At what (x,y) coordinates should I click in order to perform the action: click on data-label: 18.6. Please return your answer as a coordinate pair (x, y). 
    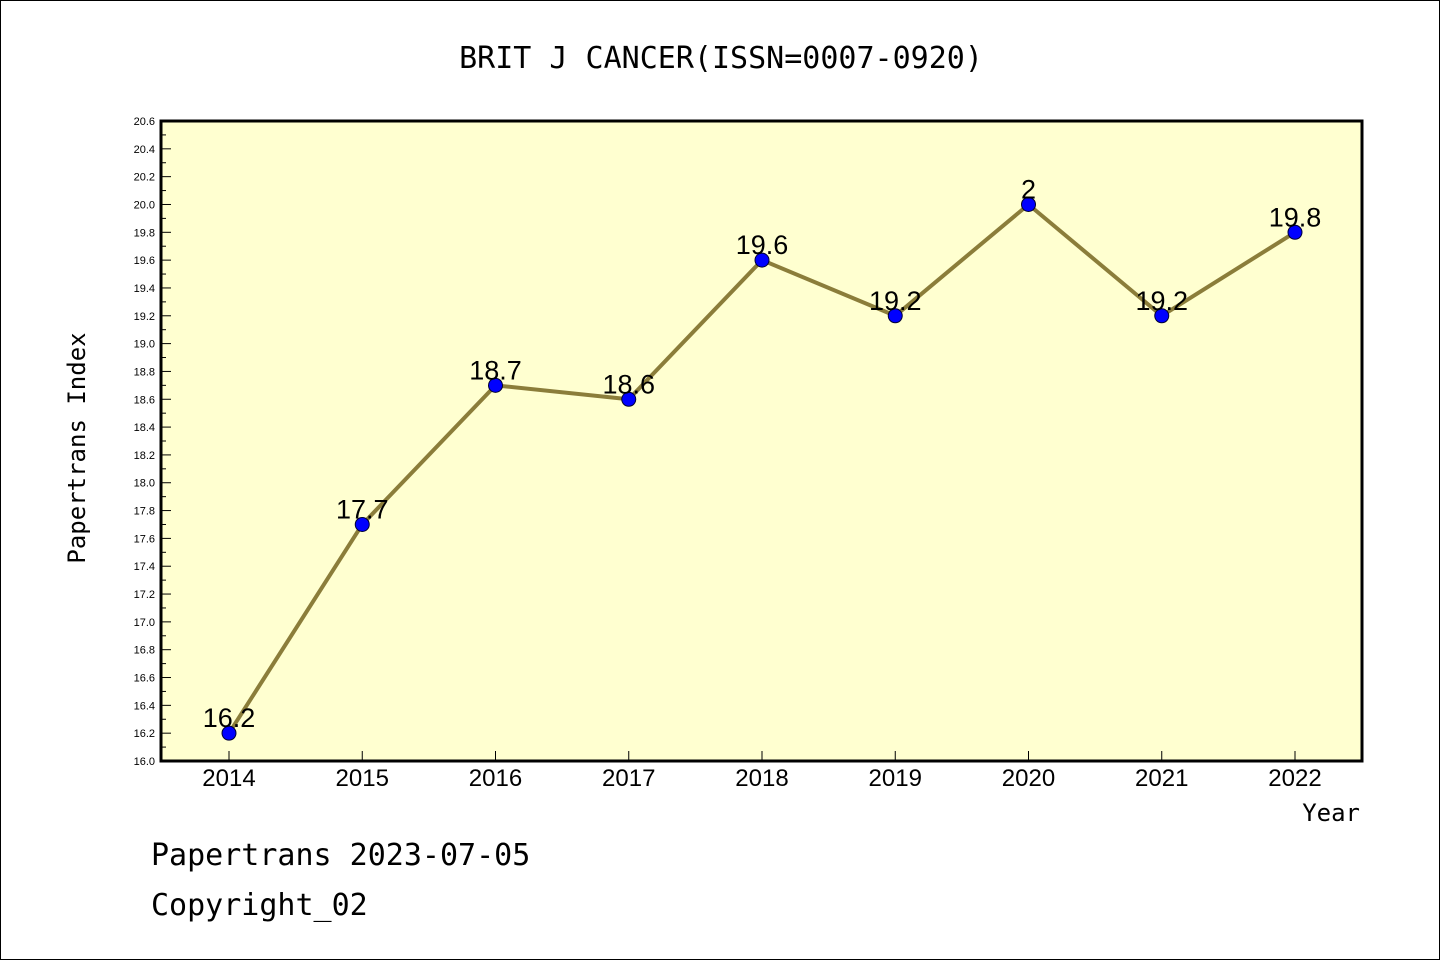
    Looking at the image, I should click on (628, 384).